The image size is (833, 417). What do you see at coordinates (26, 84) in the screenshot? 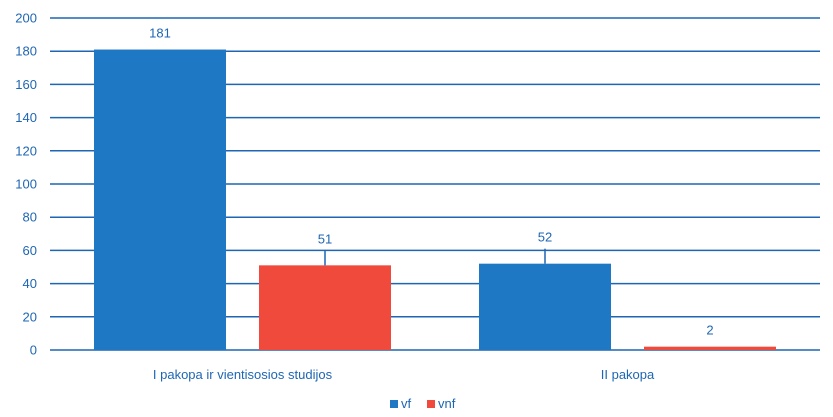
I see `y-tick-label: 160` at bounding box center [26, 84].